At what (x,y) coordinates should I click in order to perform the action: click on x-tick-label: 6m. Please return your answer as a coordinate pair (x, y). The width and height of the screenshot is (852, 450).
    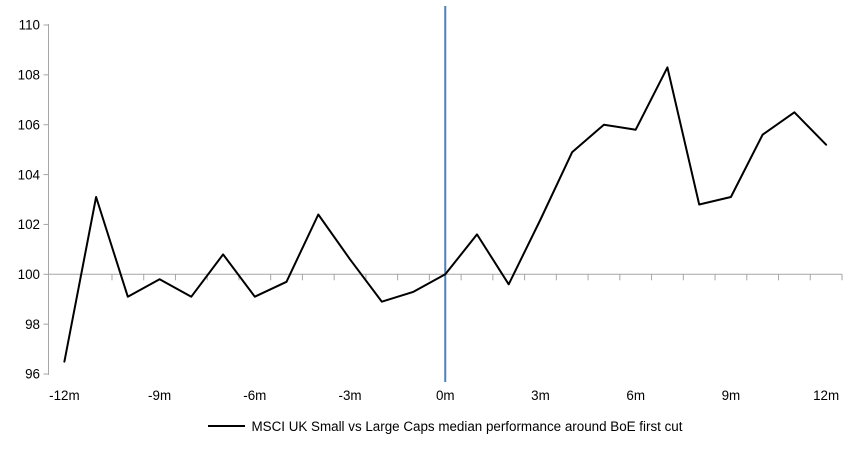
    Looking at the image, I should click on (635, 395).